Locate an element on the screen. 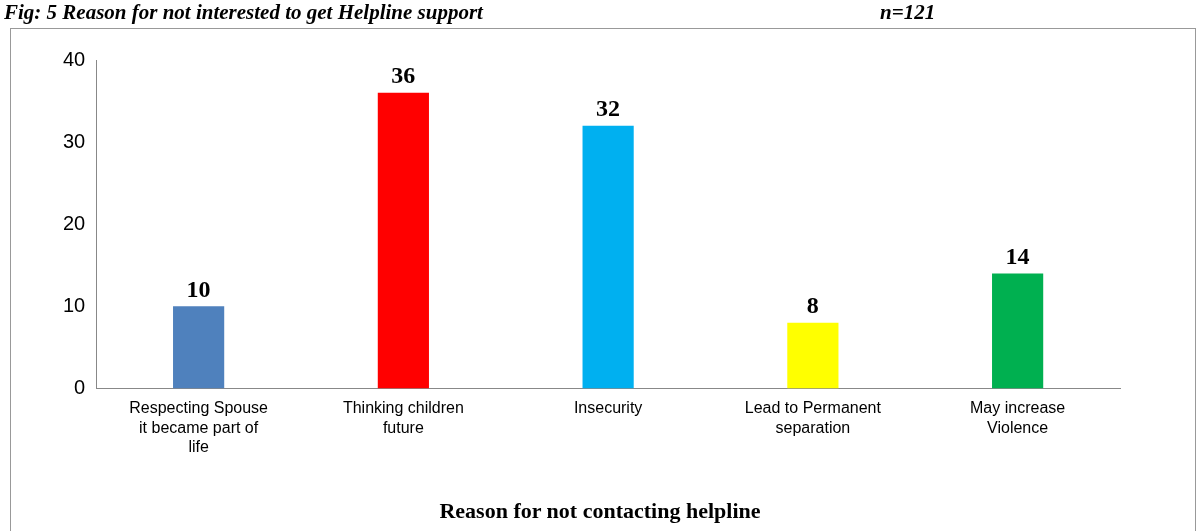  y-tick-label: 40 is located at coordinates (74, 58).